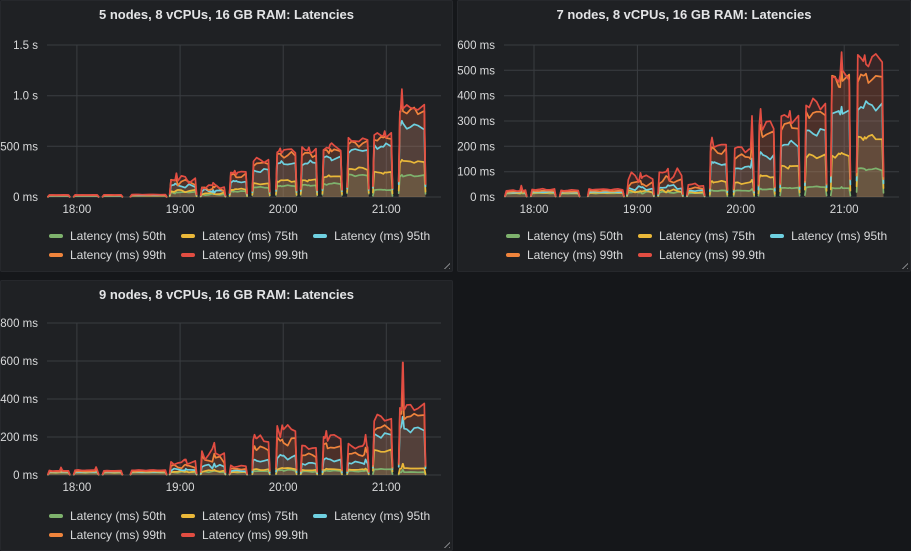 The width and height of the screenshot is (911, 551). Describe the element at coordinates (476, 173) in the screenshot. I see `y-tick-label: 100 ms` at that location.